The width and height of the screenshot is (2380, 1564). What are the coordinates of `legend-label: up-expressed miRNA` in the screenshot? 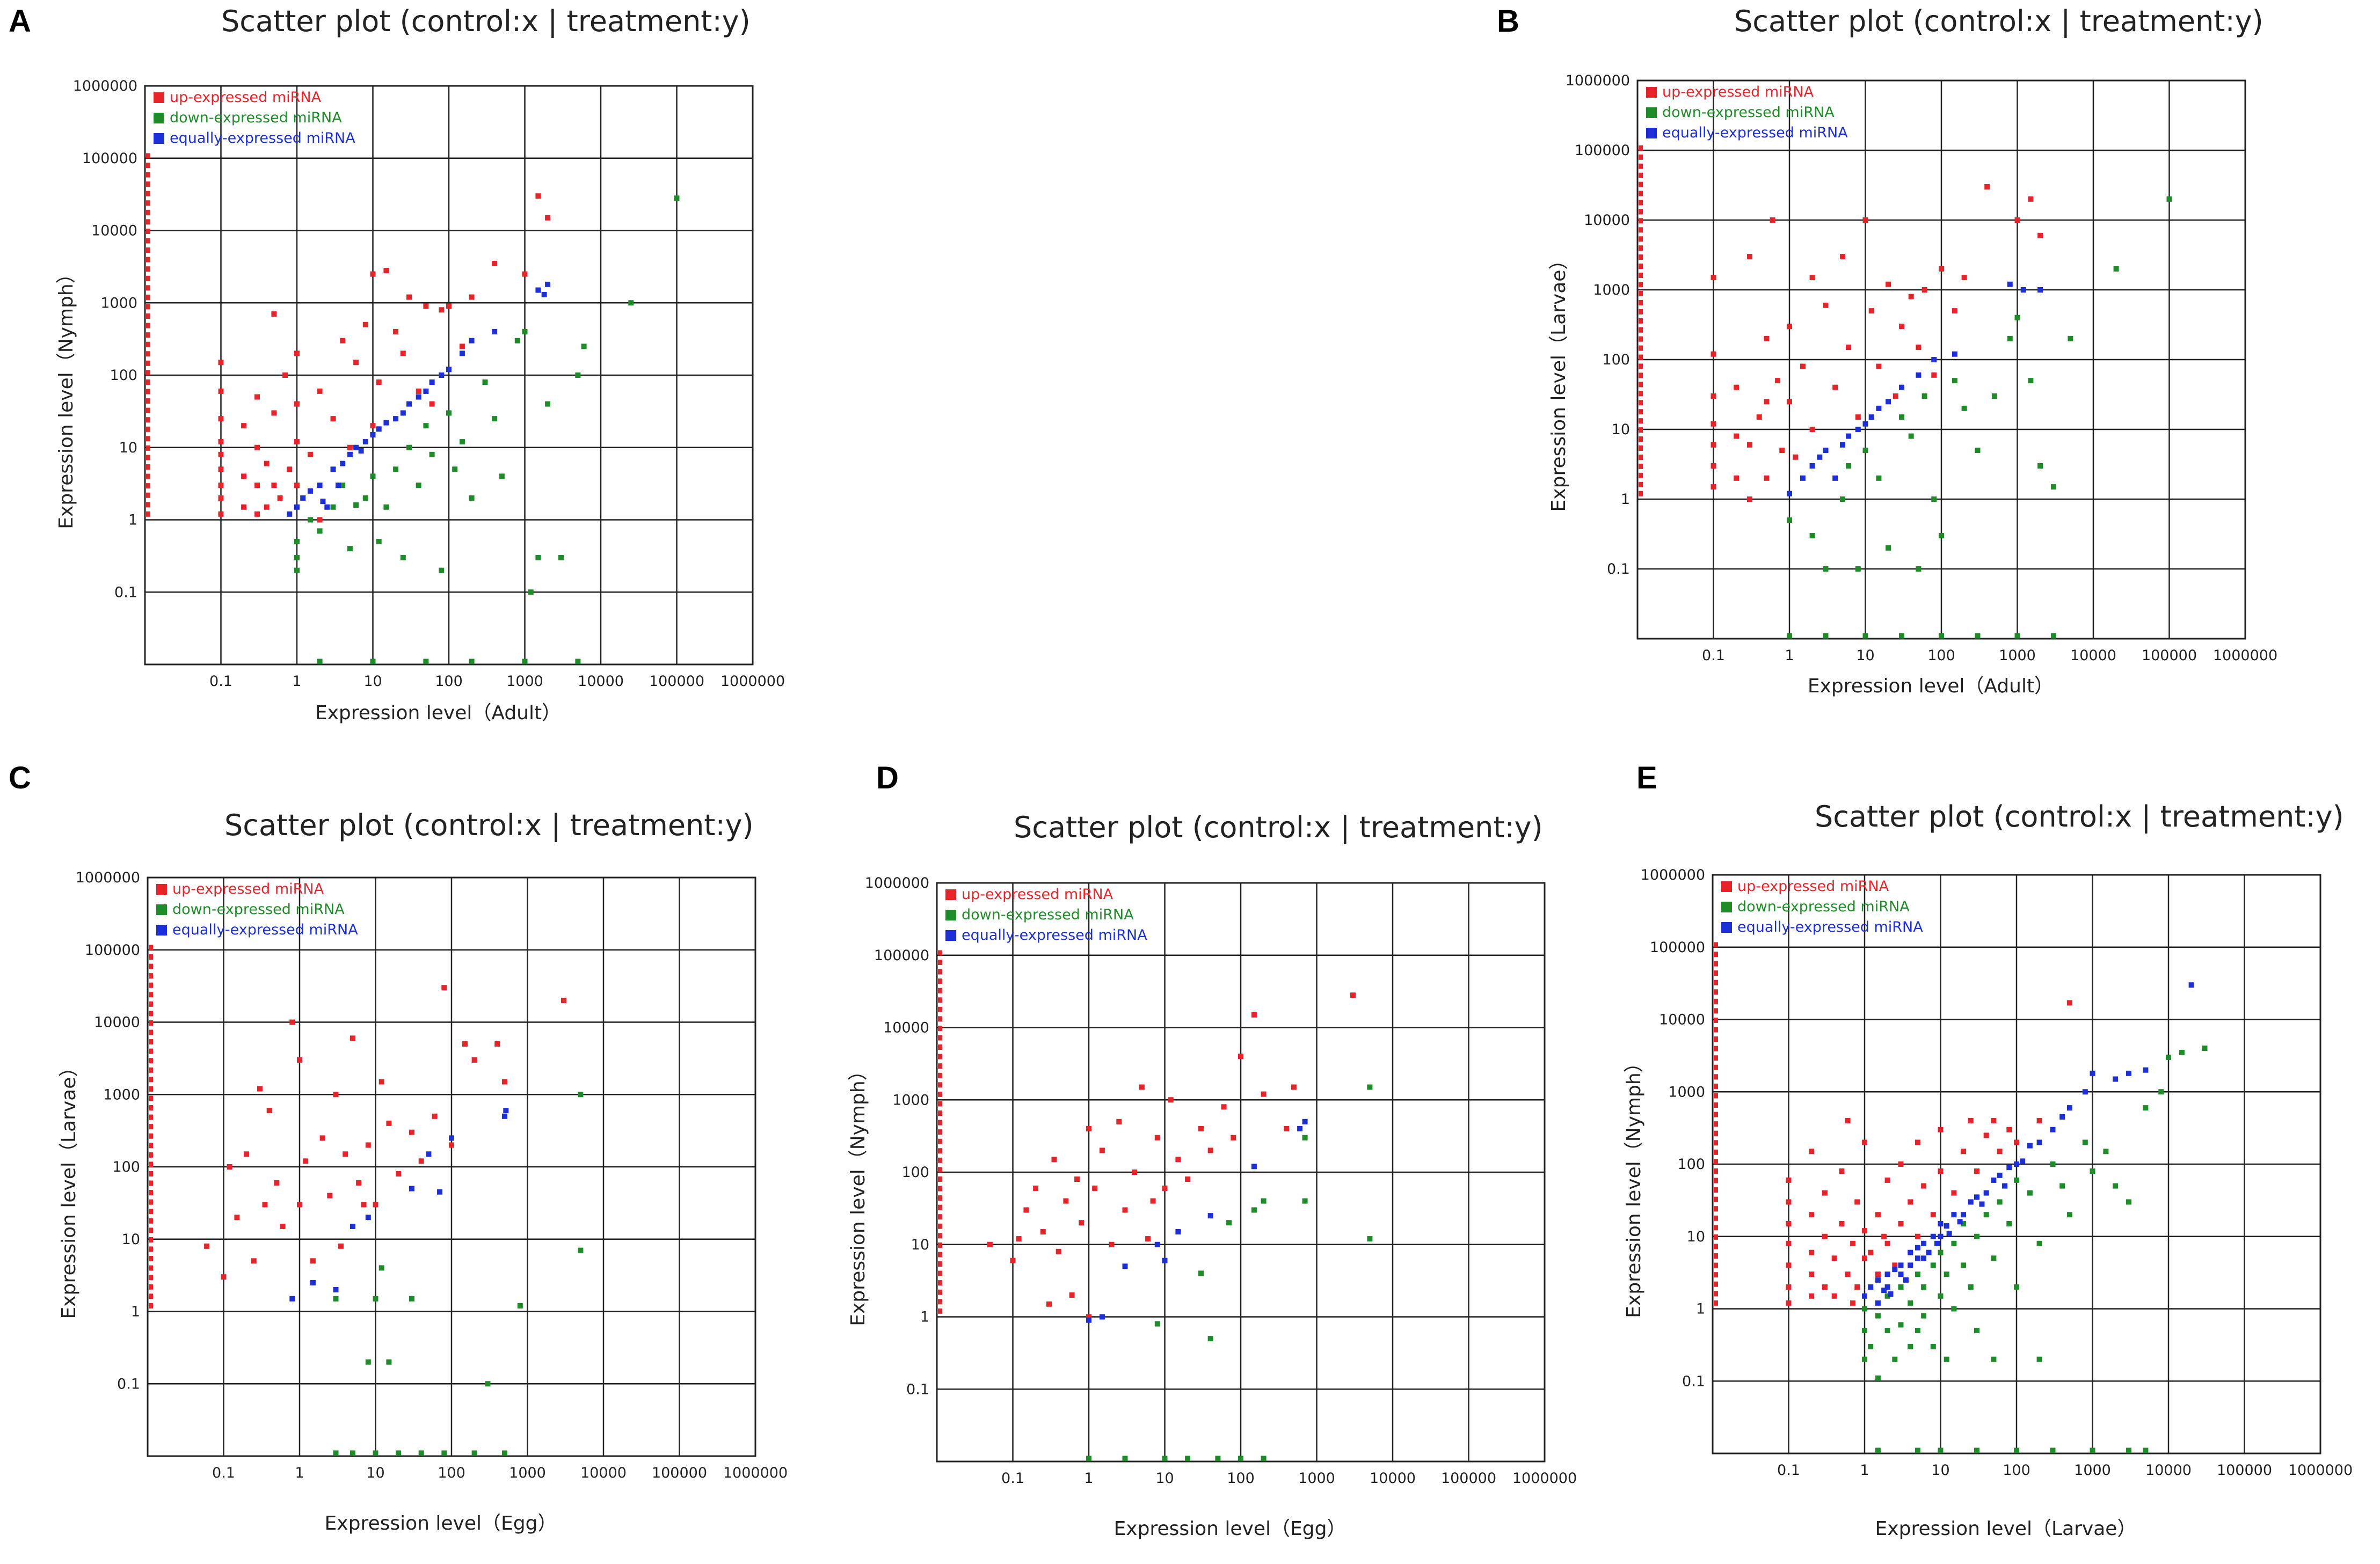 It's located at (246, 98).